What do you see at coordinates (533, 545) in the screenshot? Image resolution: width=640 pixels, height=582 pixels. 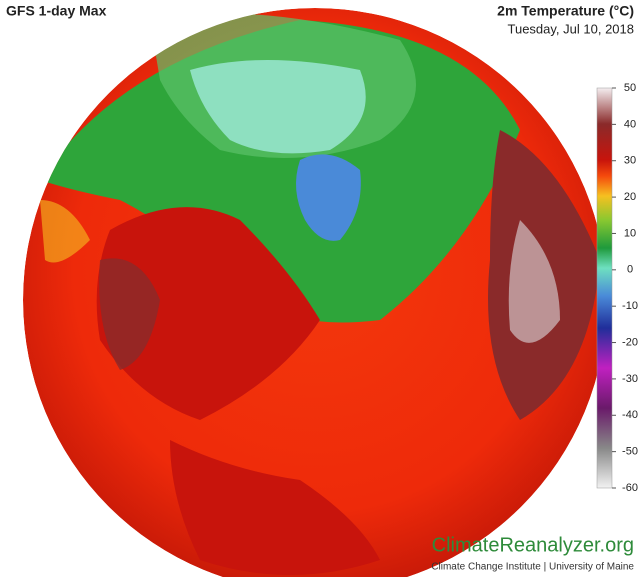 I see `brand: ClimateReanalyzer.org` at bounding box center [533, 545].